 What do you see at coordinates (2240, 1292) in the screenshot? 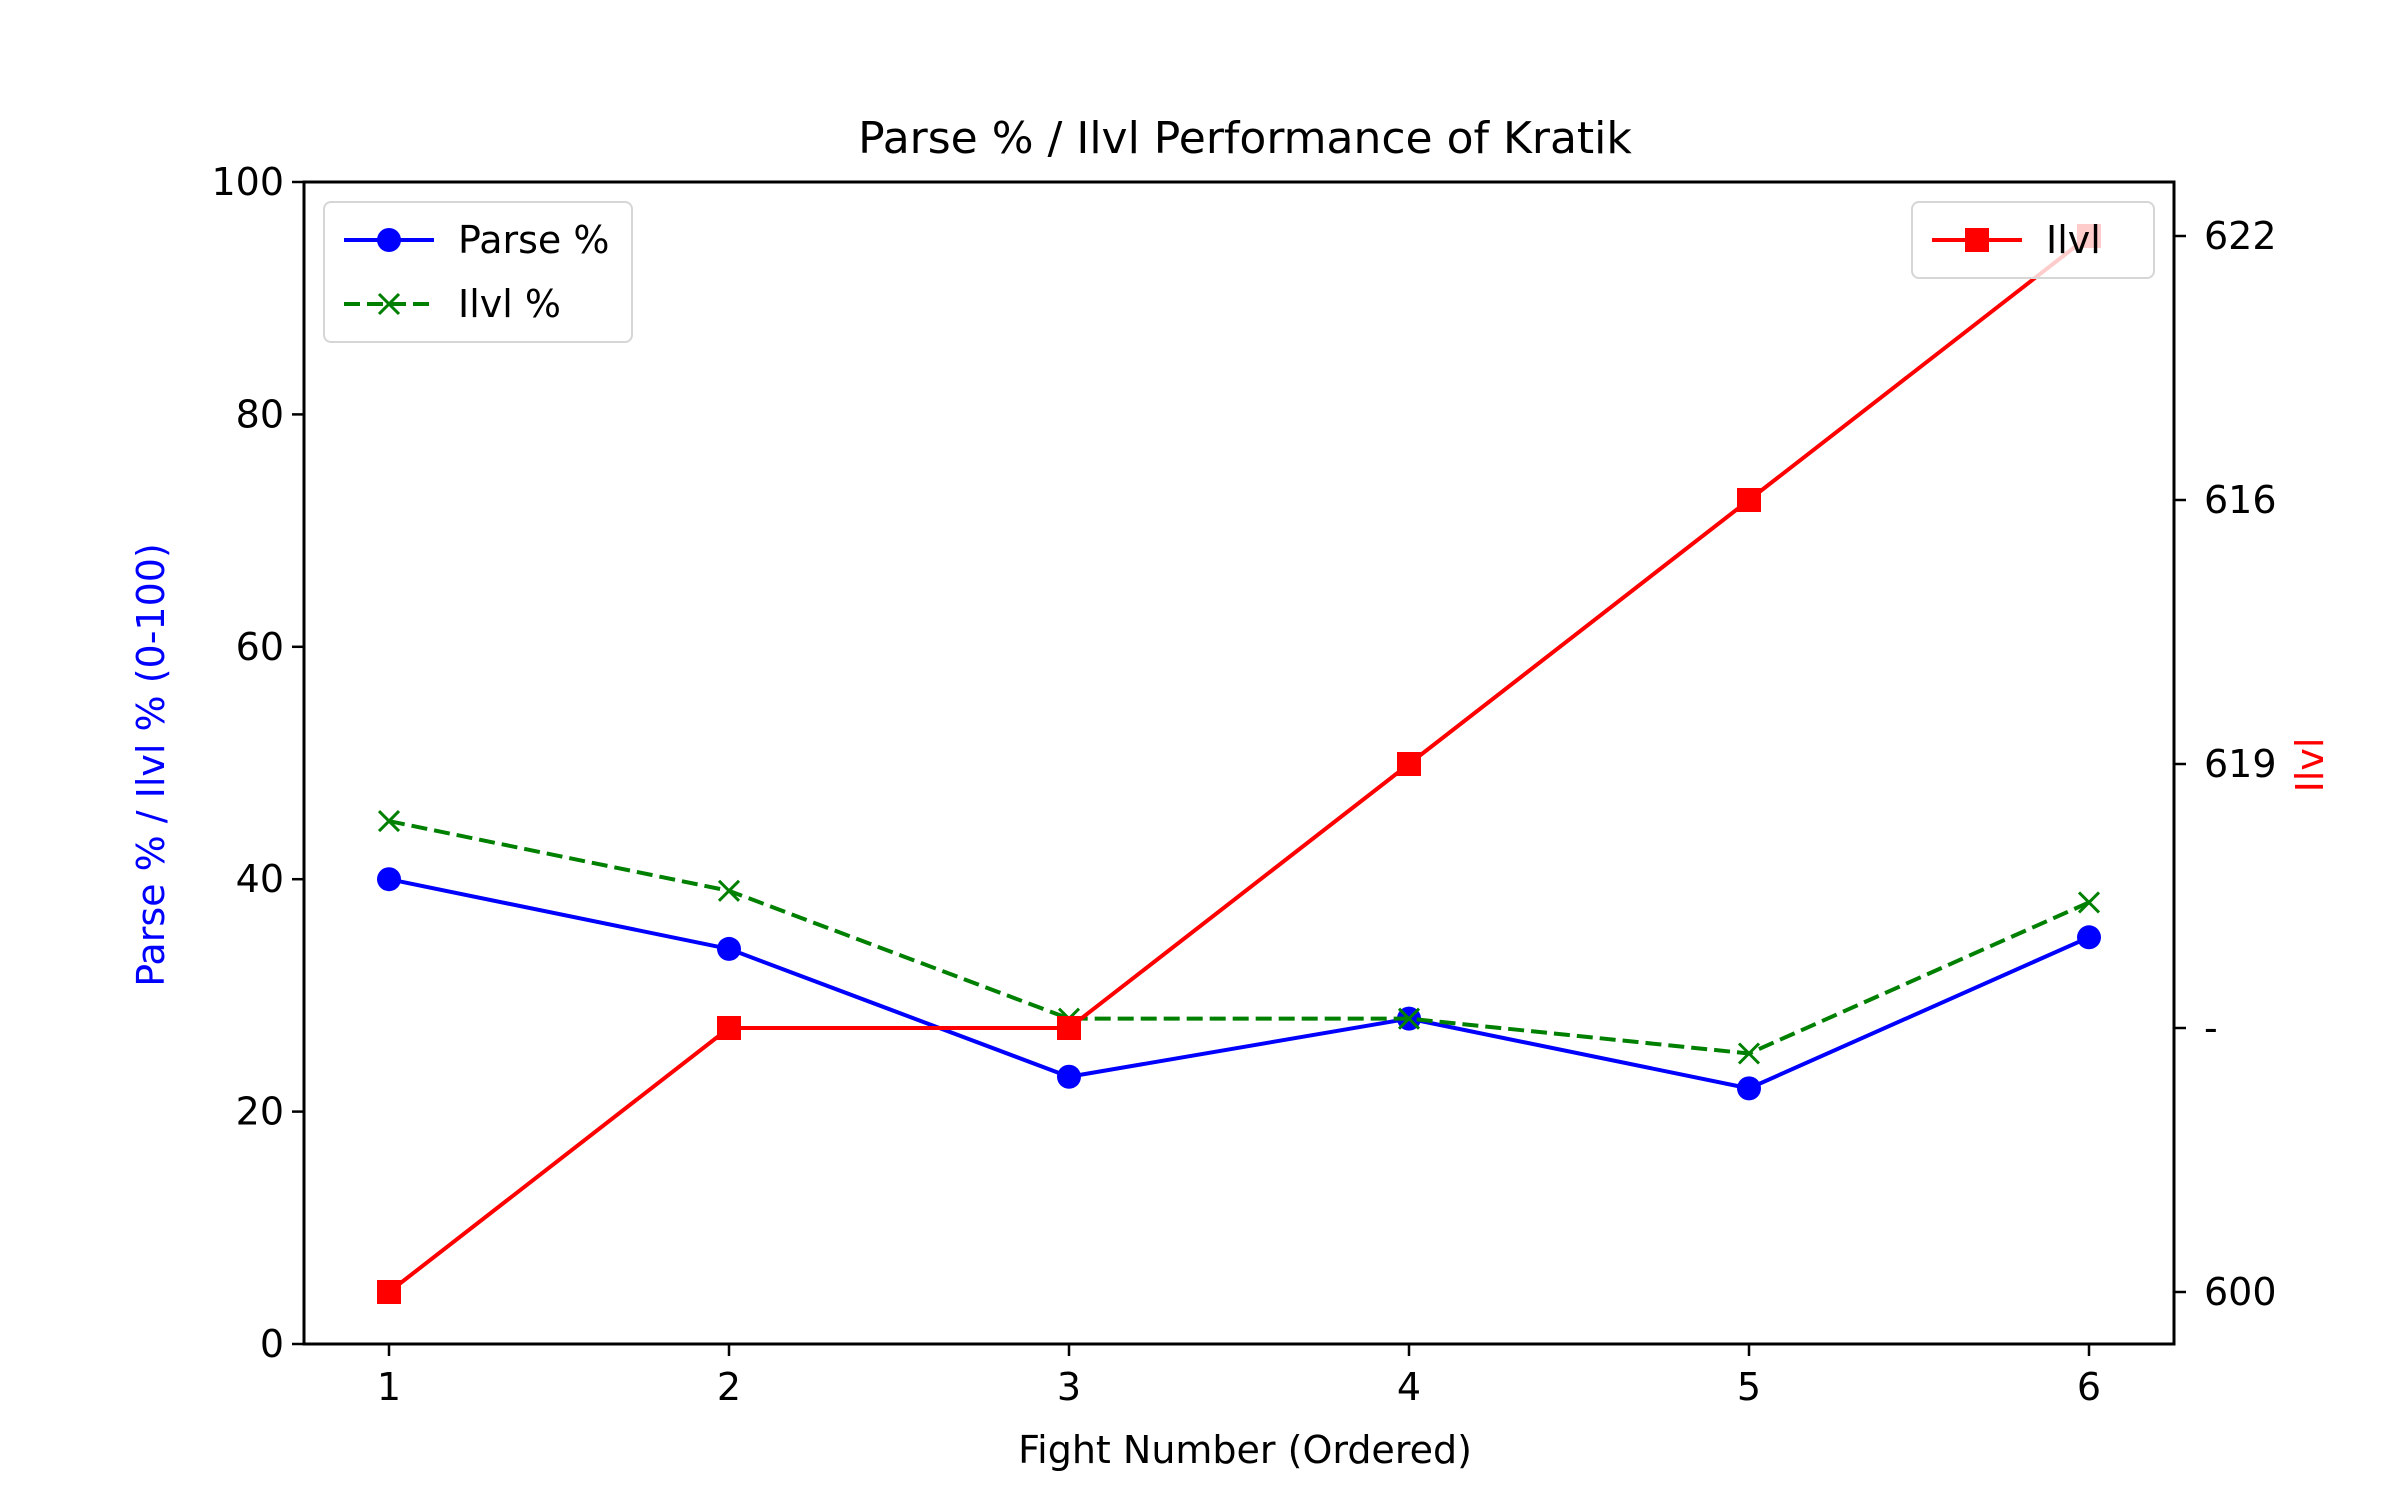
I see `y2-tick-label: 600` at bounding box center [2240, 1292].